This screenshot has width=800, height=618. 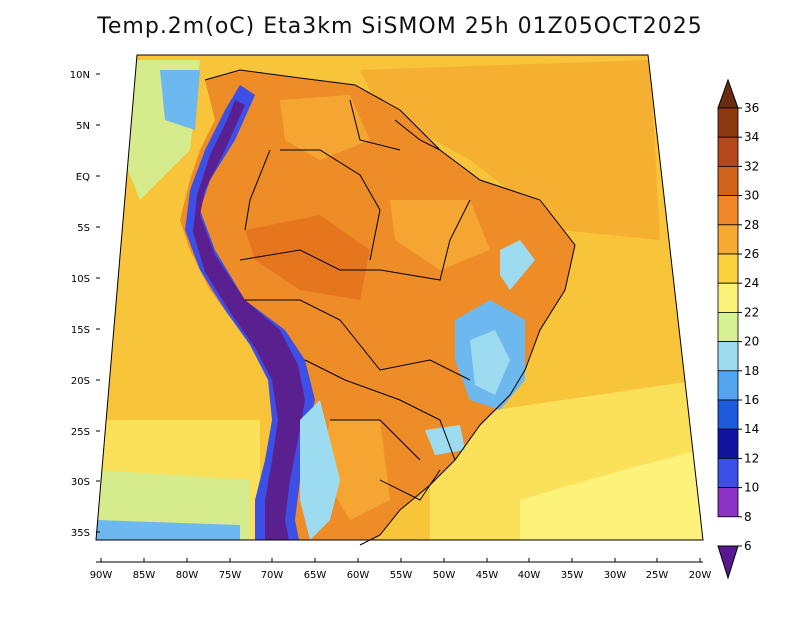 I want to click on colorbar-label: 12, so click(x=751, y=458).